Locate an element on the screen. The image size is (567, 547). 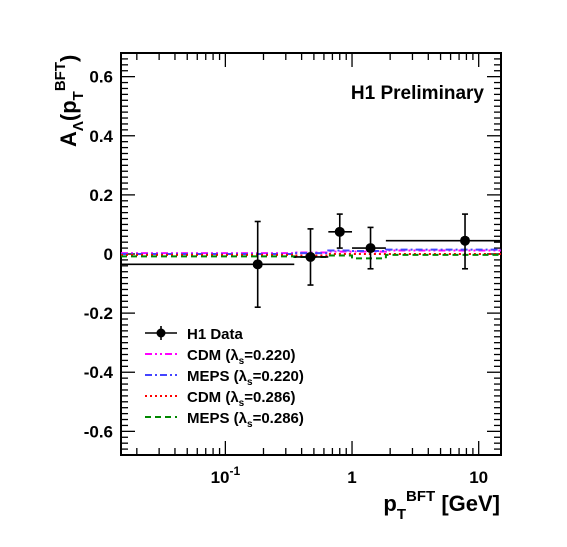
x-axis-label: pTBFT [GeV] is located at coordinates (441, 505).